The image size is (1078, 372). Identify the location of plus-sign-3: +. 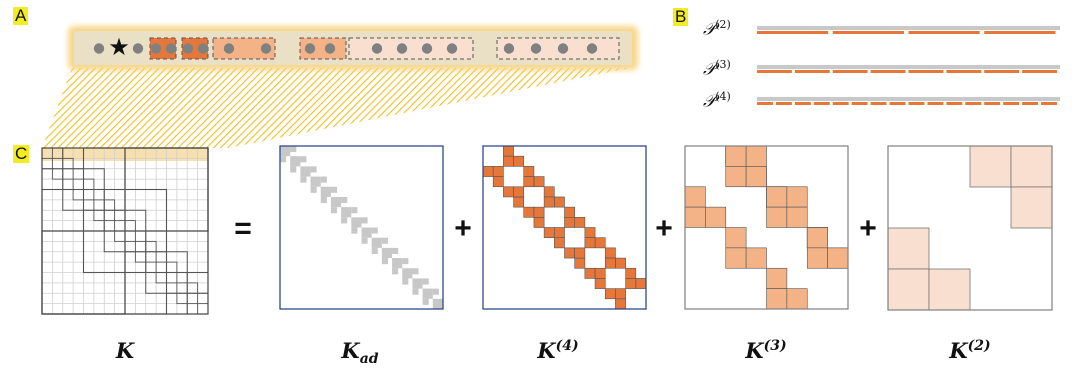
(868, 228).